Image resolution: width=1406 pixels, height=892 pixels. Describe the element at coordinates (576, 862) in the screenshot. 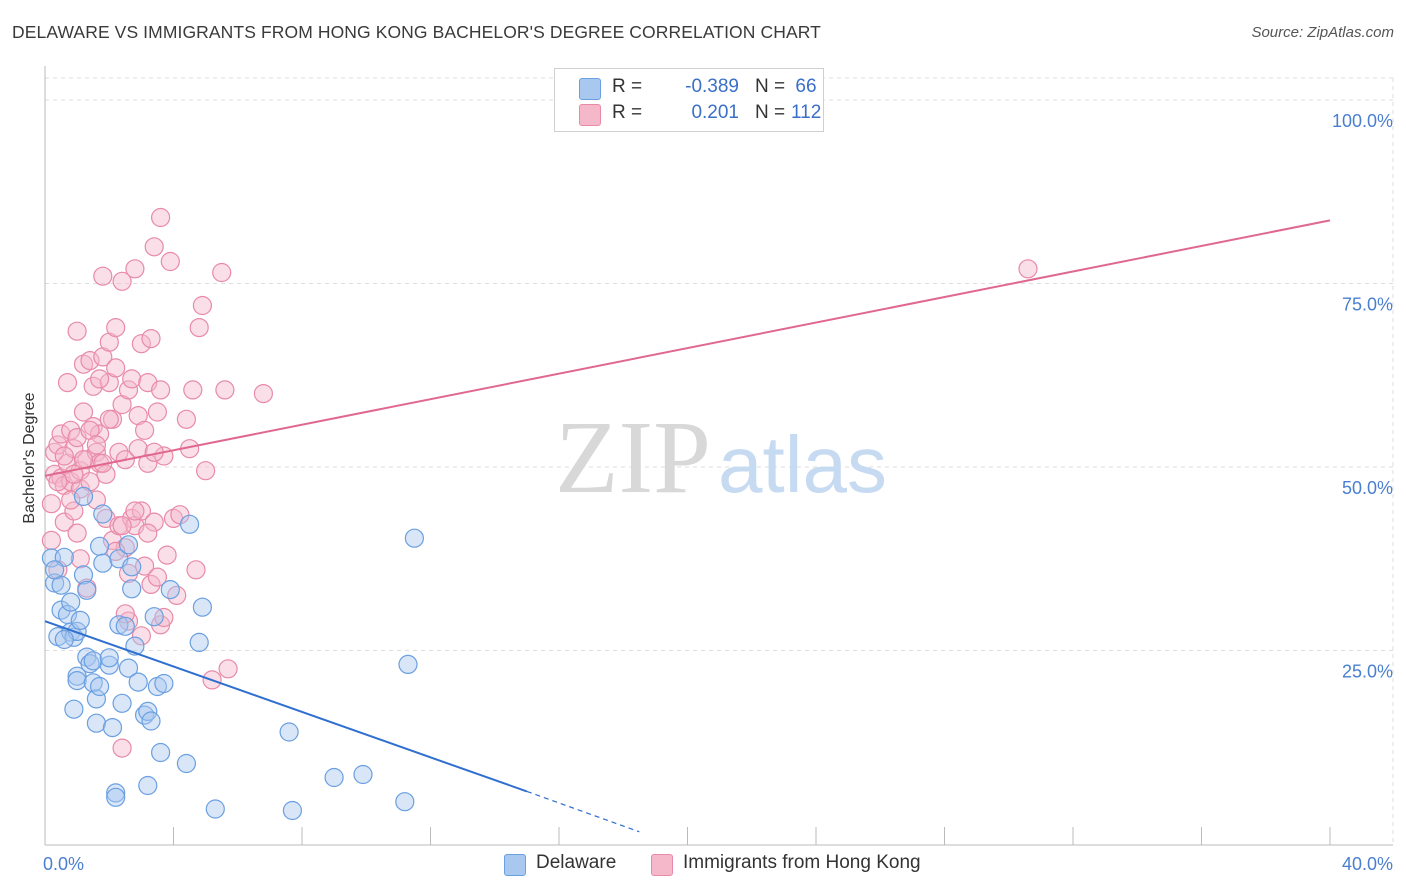

I see `legend-label-delaware: Delaware` at that location.